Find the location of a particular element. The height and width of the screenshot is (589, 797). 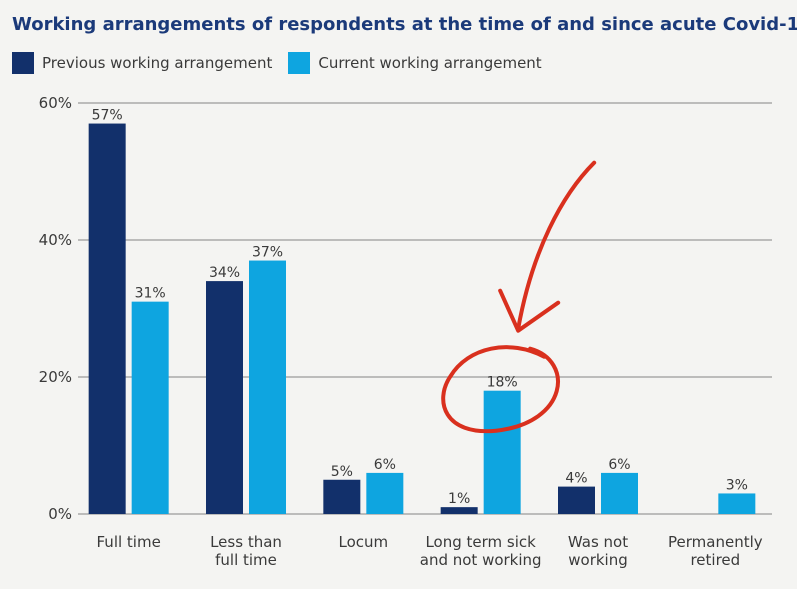

x-tick-label: Locum is located at coordinates (364, 542).